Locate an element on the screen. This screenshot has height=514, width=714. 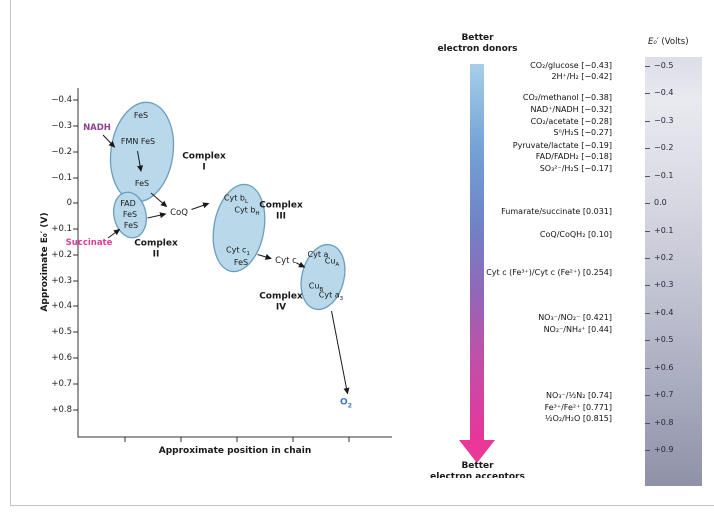
complex-4-blob is located at coordinates (323, 277).